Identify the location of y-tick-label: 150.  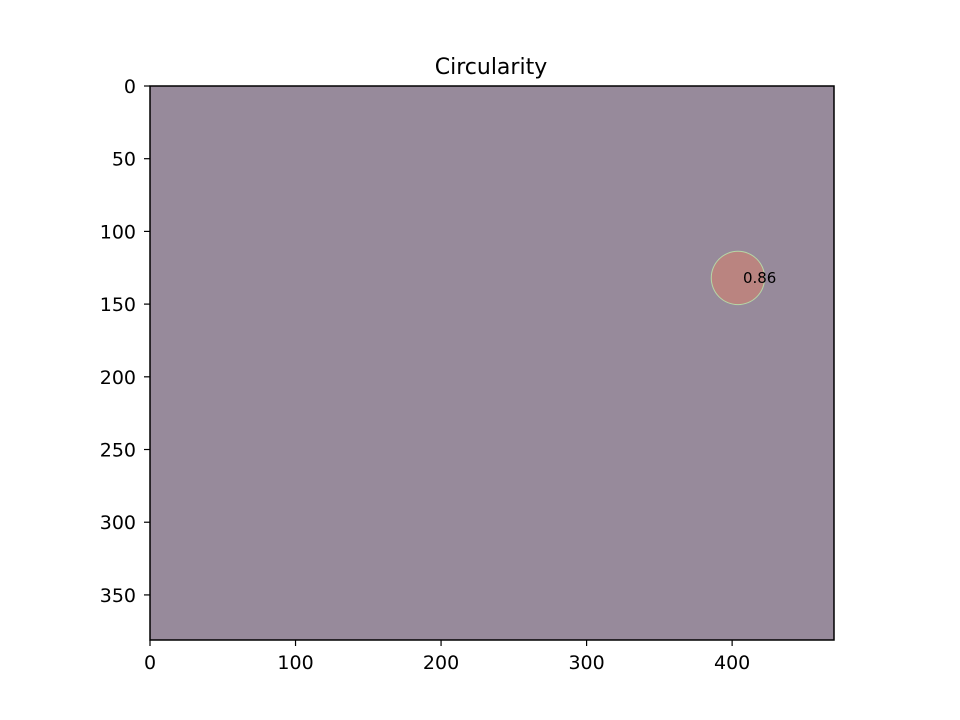
(118, 305).